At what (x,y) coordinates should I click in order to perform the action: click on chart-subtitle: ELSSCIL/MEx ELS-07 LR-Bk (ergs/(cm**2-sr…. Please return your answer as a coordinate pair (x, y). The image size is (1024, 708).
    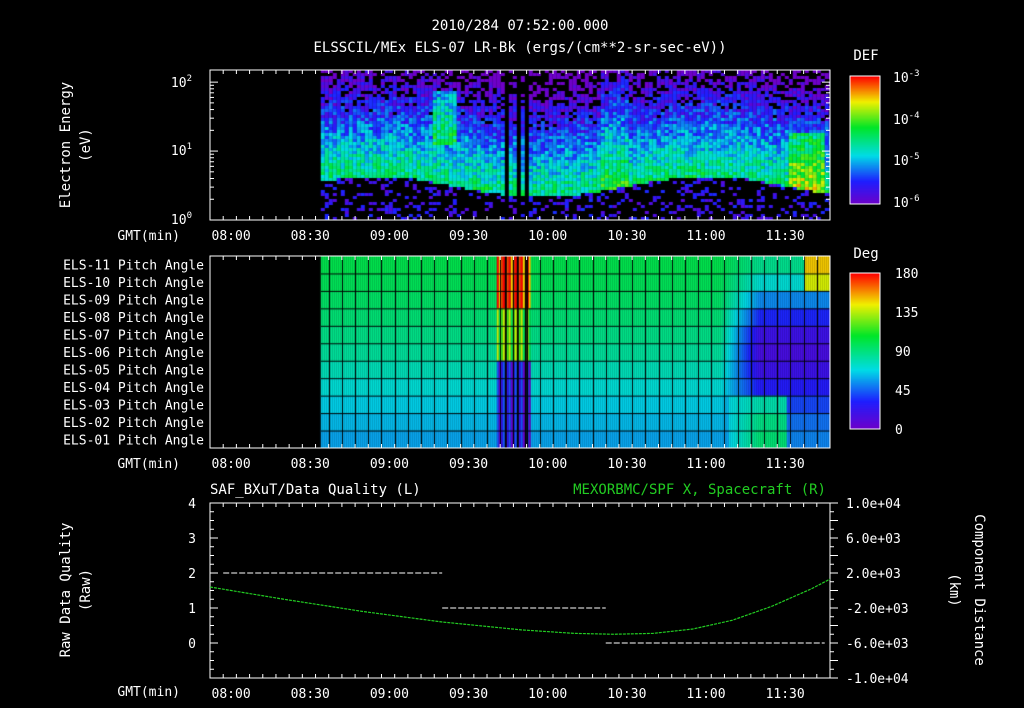
    Looking at the image, I should click on (519, 48).